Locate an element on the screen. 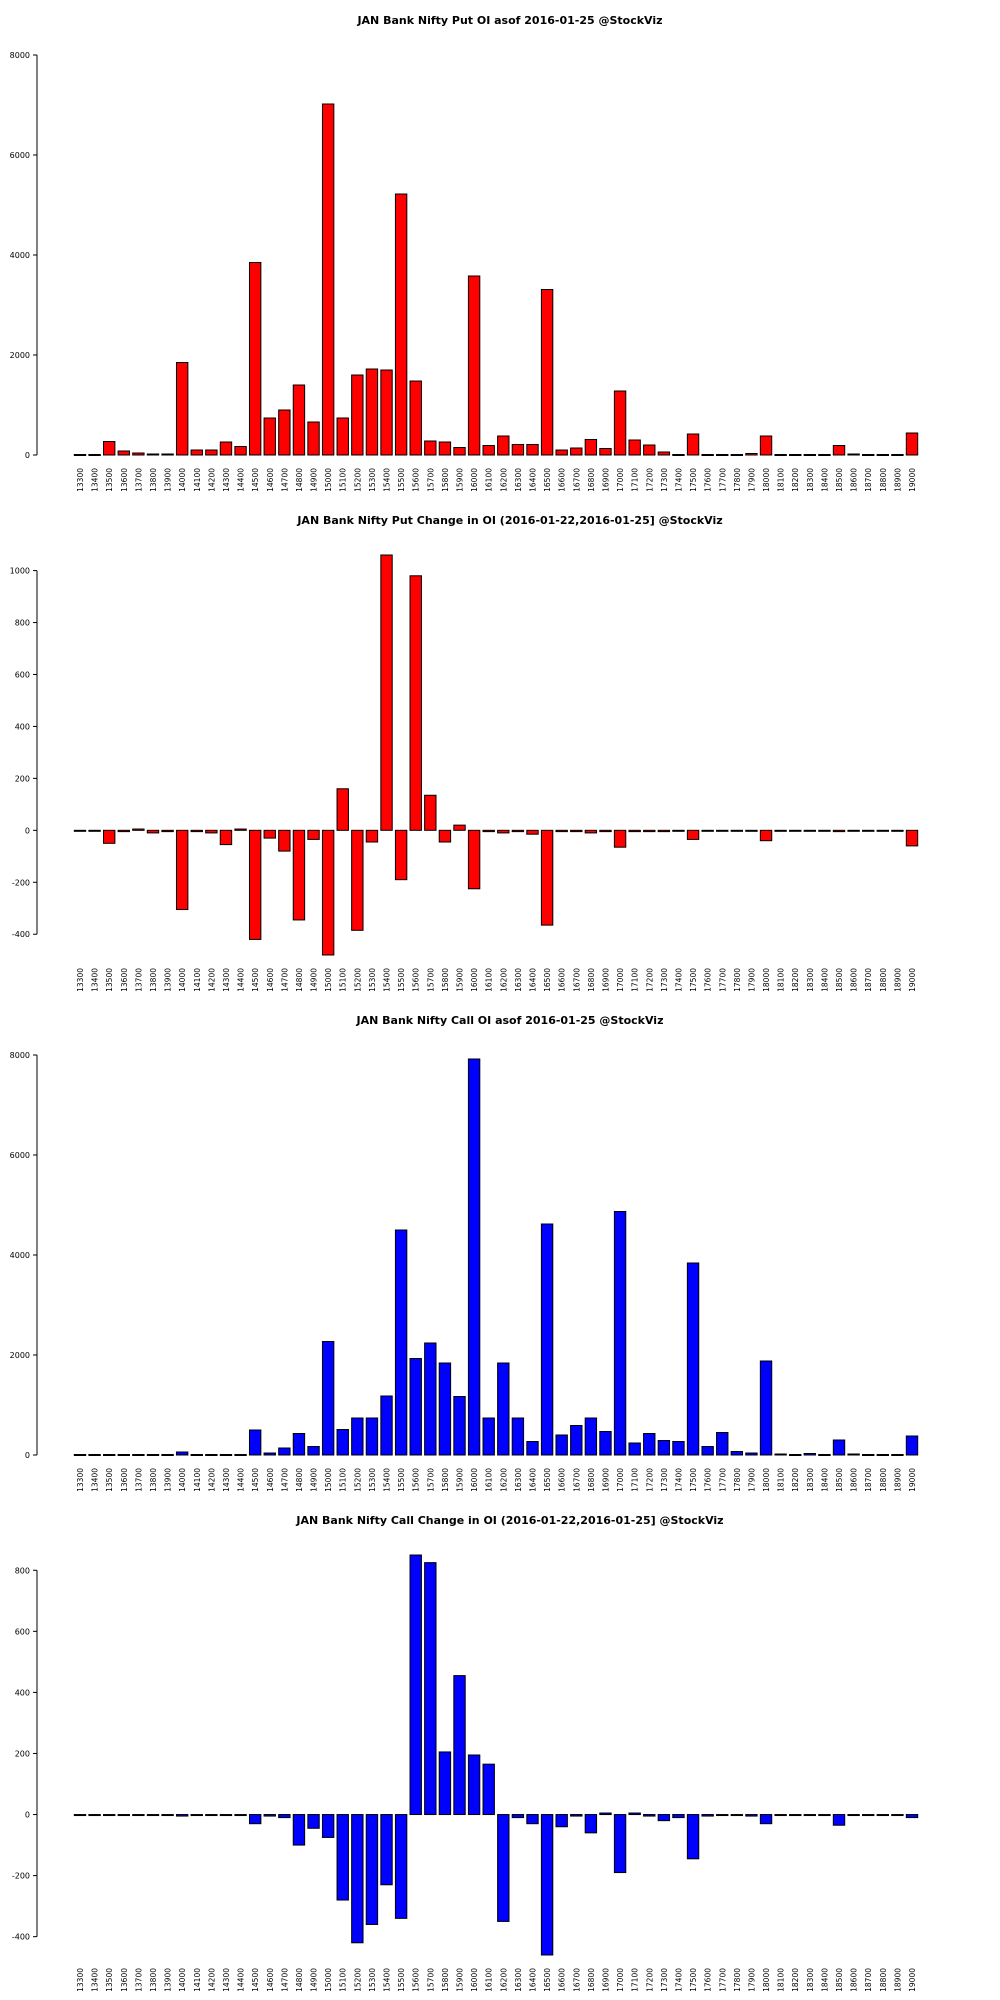  y-tick-label: 600 is located at coordinates (22, 674).